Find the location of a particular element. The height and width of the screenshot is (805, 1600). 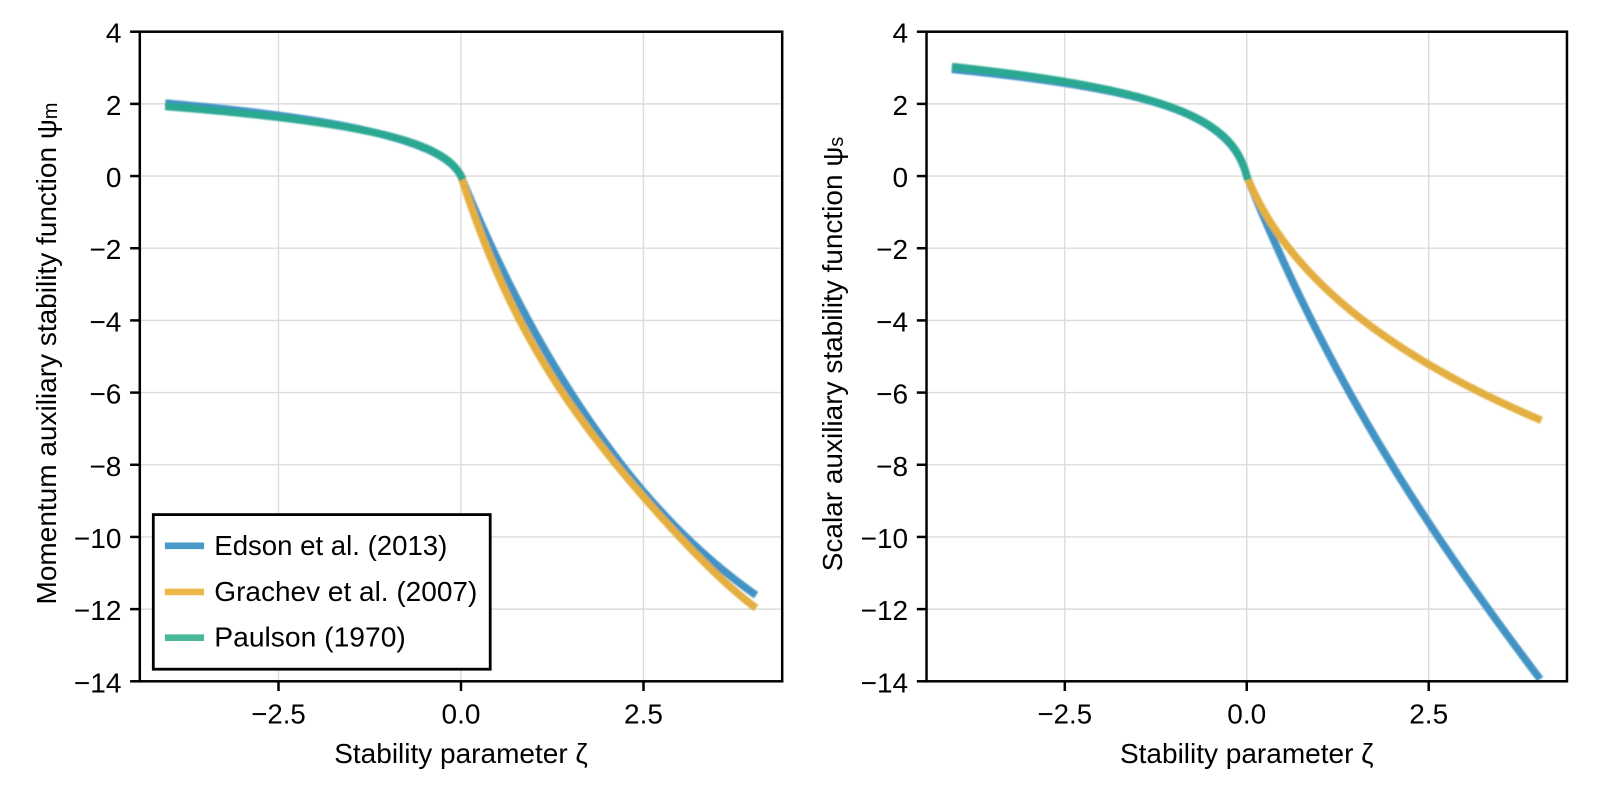

svg-text: Grachev et al. (2007) is located at coordinates (345, 591).